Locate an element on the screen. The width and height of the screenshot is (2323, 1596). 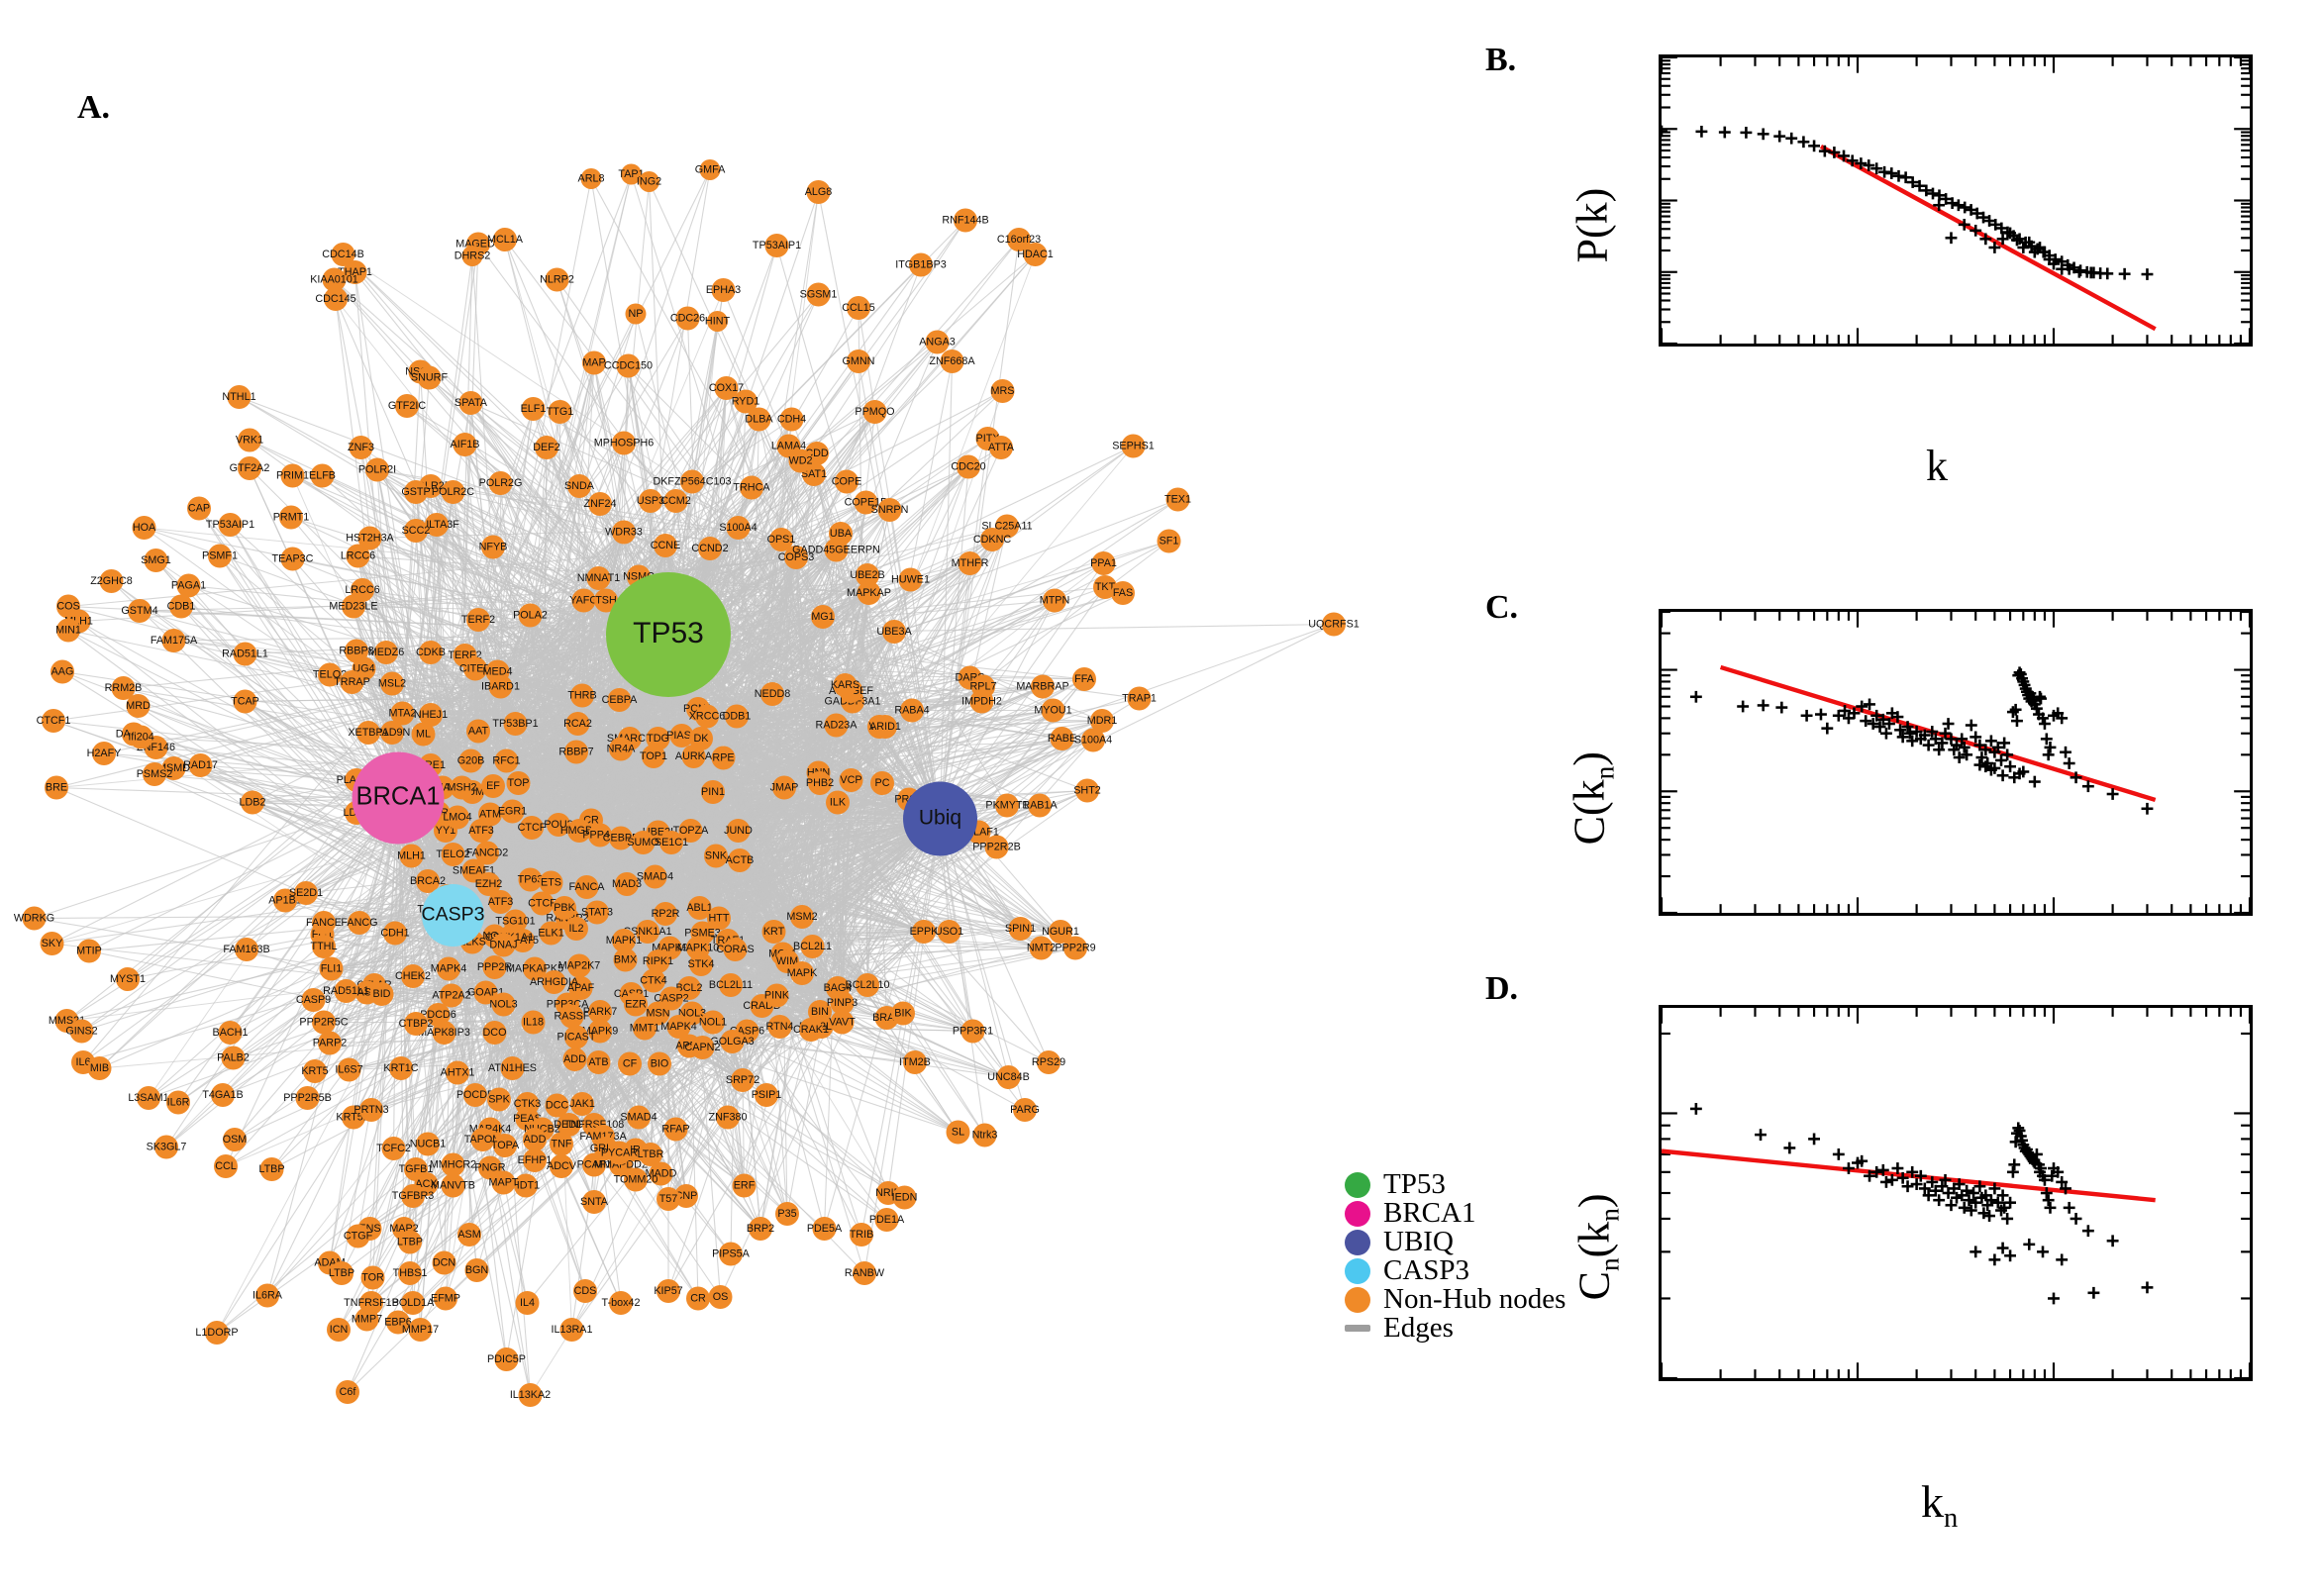
network-node: RNF144B is located at coordinates (965, 220).